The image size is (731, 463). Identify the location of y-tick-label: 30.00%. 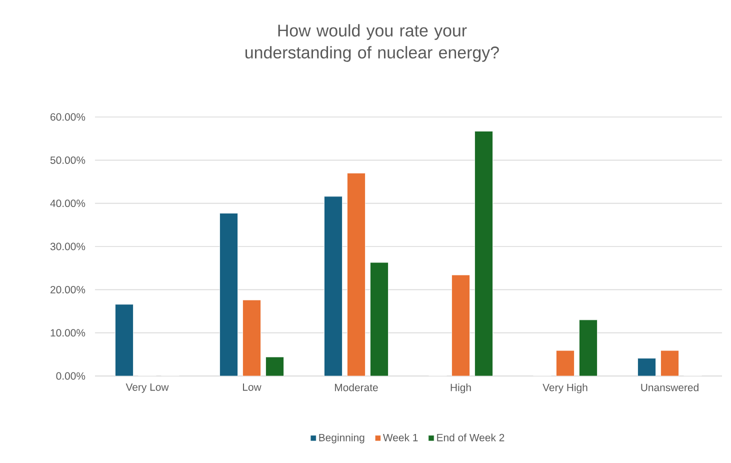
(68, 246).